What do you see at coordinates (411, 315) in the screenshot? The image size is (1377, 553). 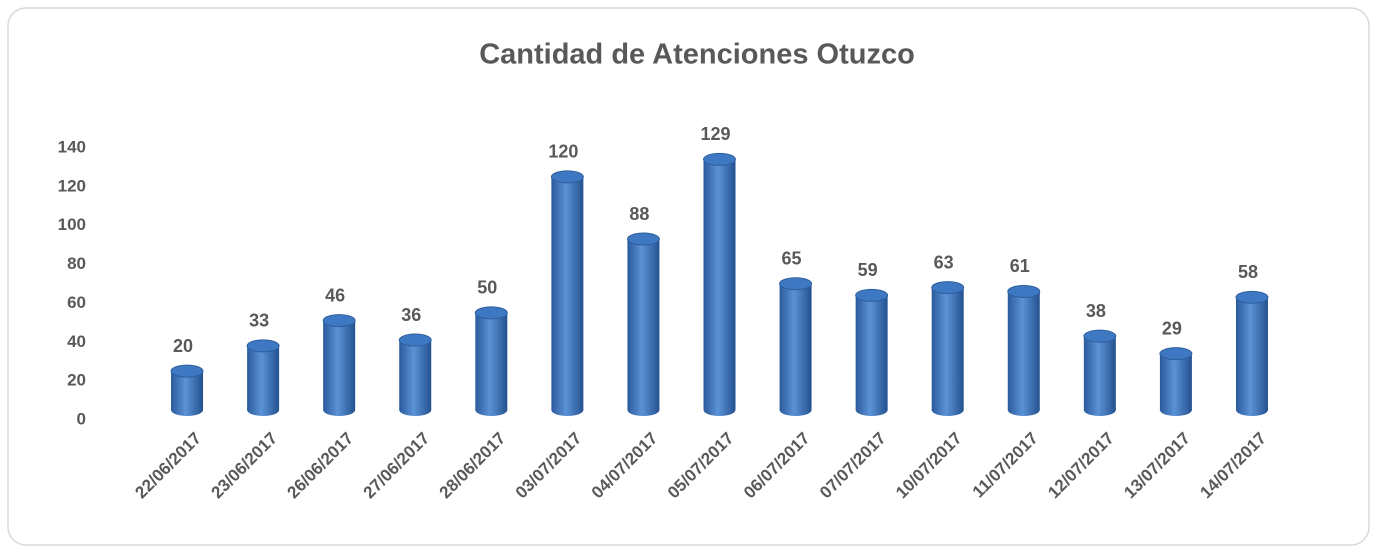 I see `data-label: 36` at bounding box center [411, 315].